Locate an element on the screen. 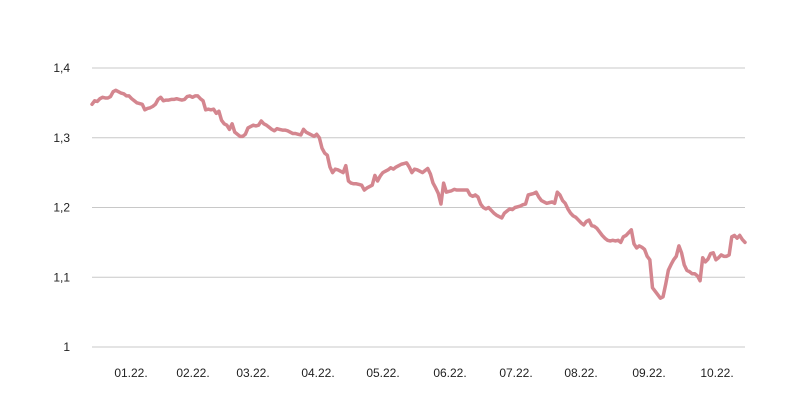 The width and height of the screenshot is (801, 414). x-tick-label: 09.22. is located at coordinates (648, 373).